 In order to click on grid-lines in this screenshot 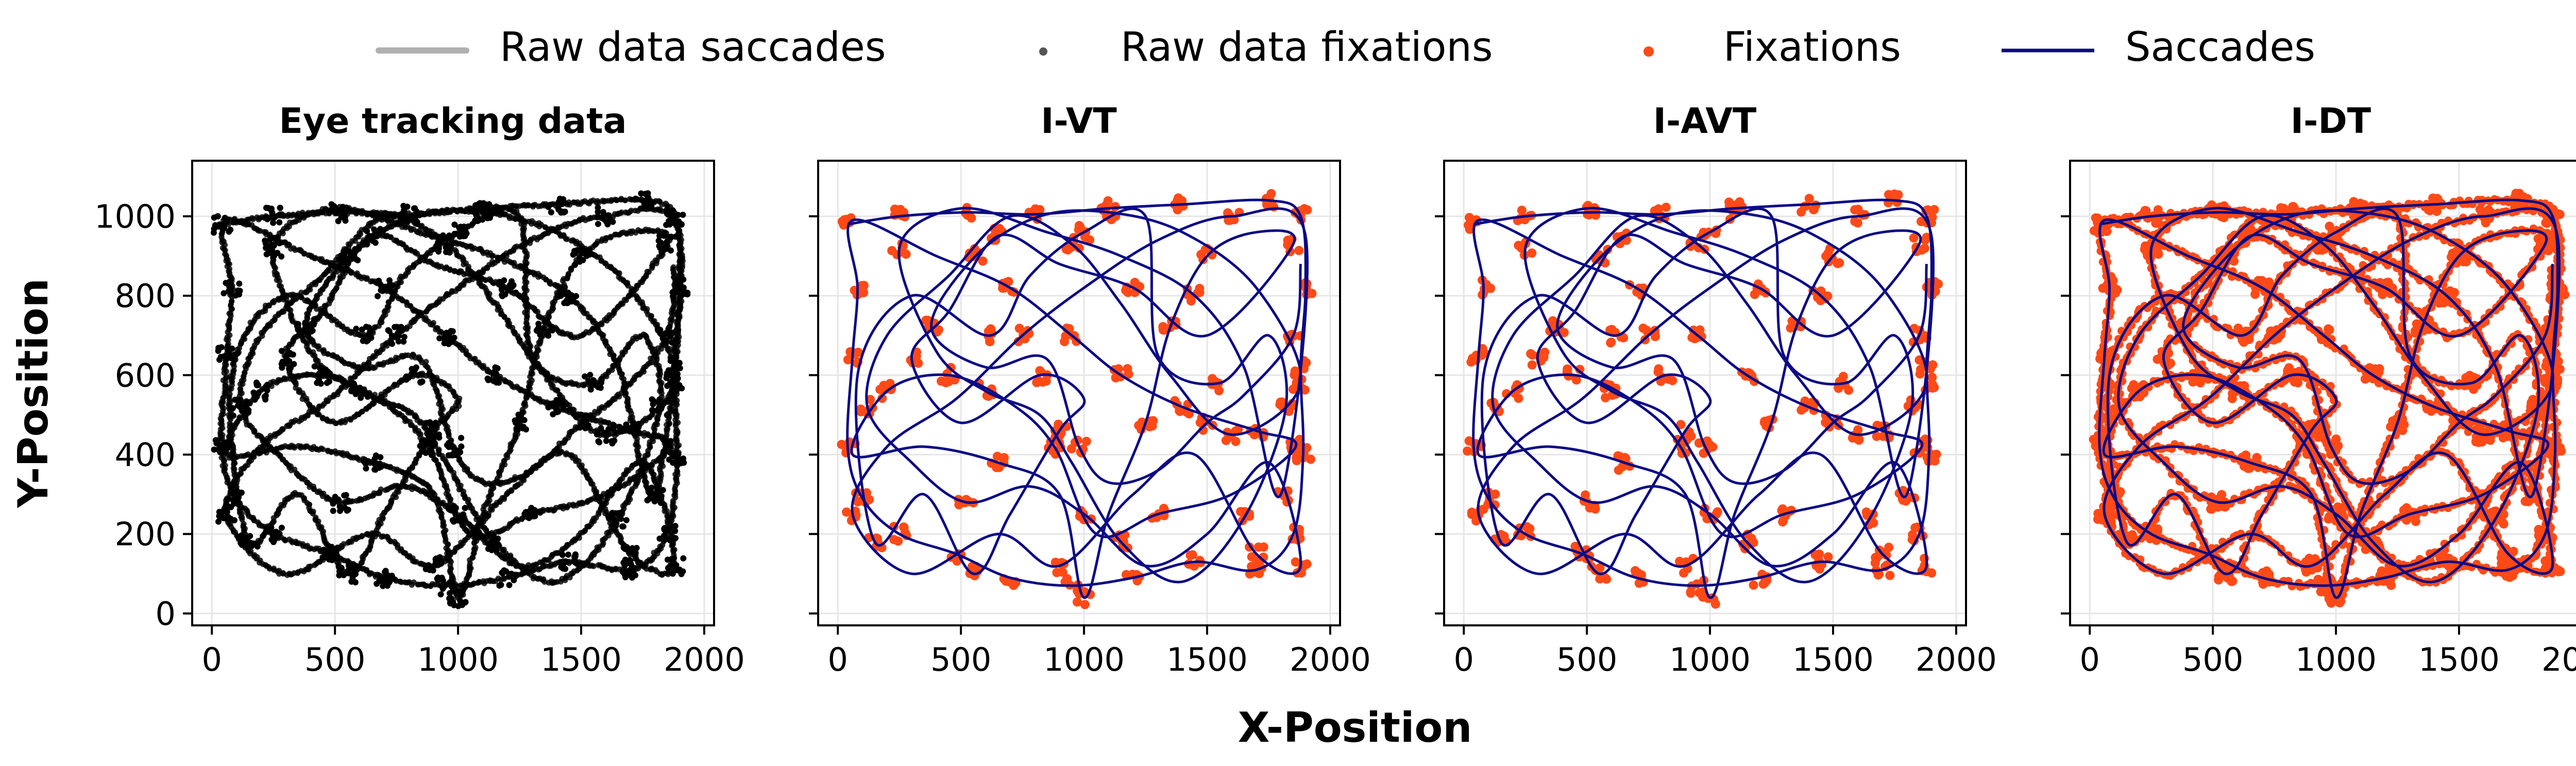, I will do `click(453, 393)`.